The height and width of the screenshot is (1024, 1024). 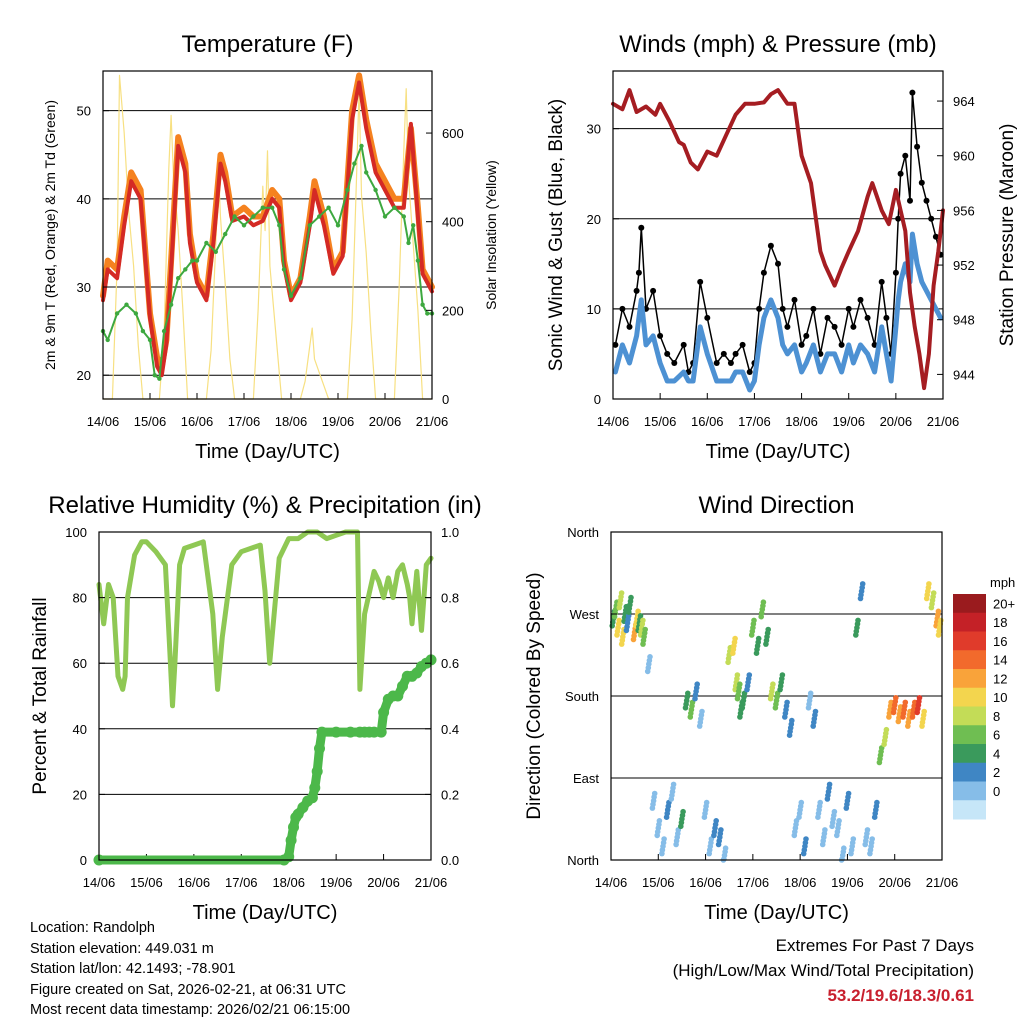 I want to click on y2-tick-label: 952, so click(x=964, y=265).